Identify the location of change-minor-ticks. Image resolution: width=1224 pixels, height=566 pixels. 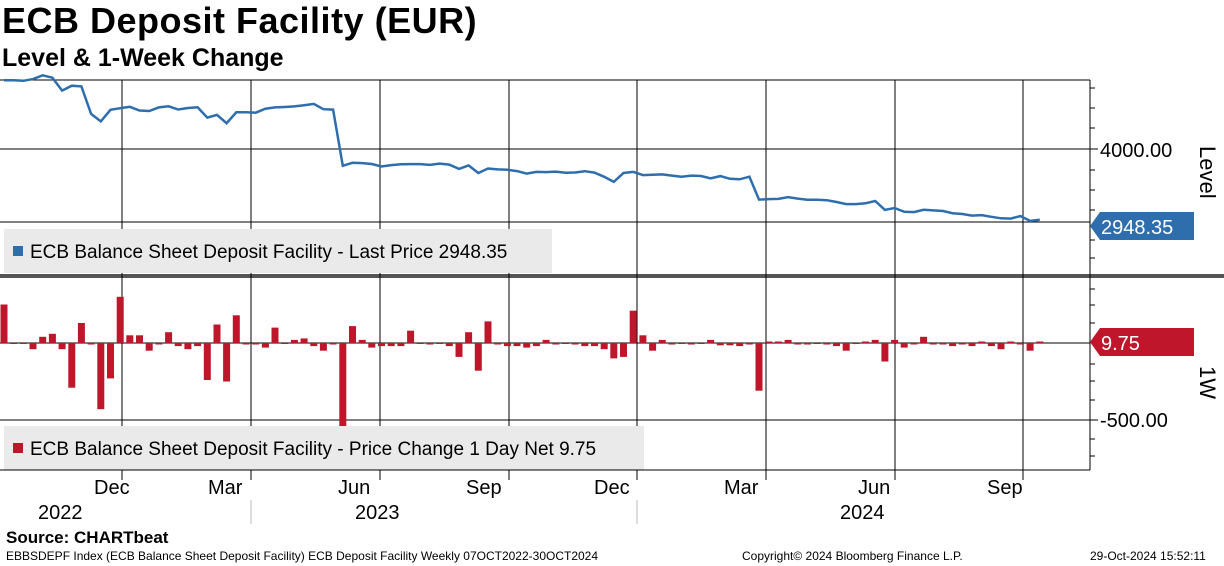
(1092, 372).